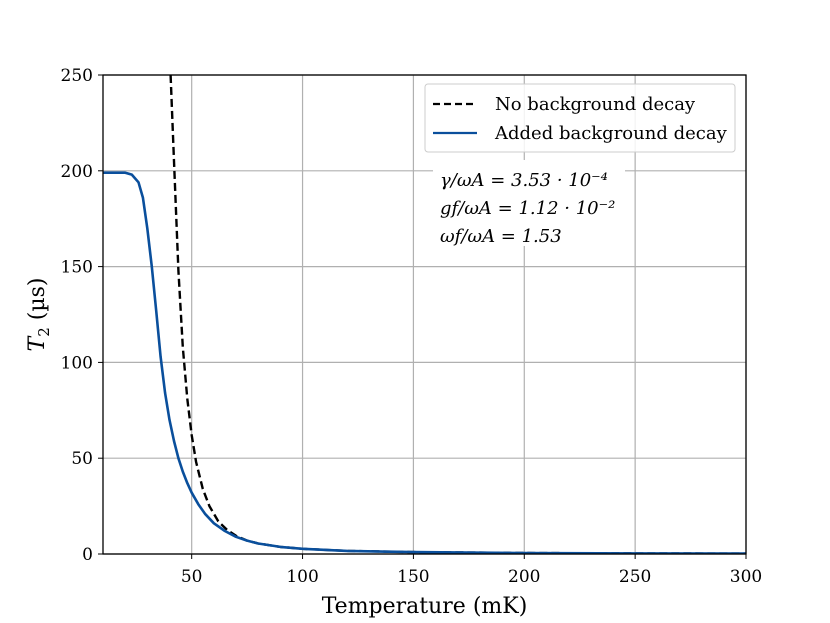 Image resolution: width=830 pixels, height=623 pixels. I want to click on y-tick-label: 200, so click(77, 172).